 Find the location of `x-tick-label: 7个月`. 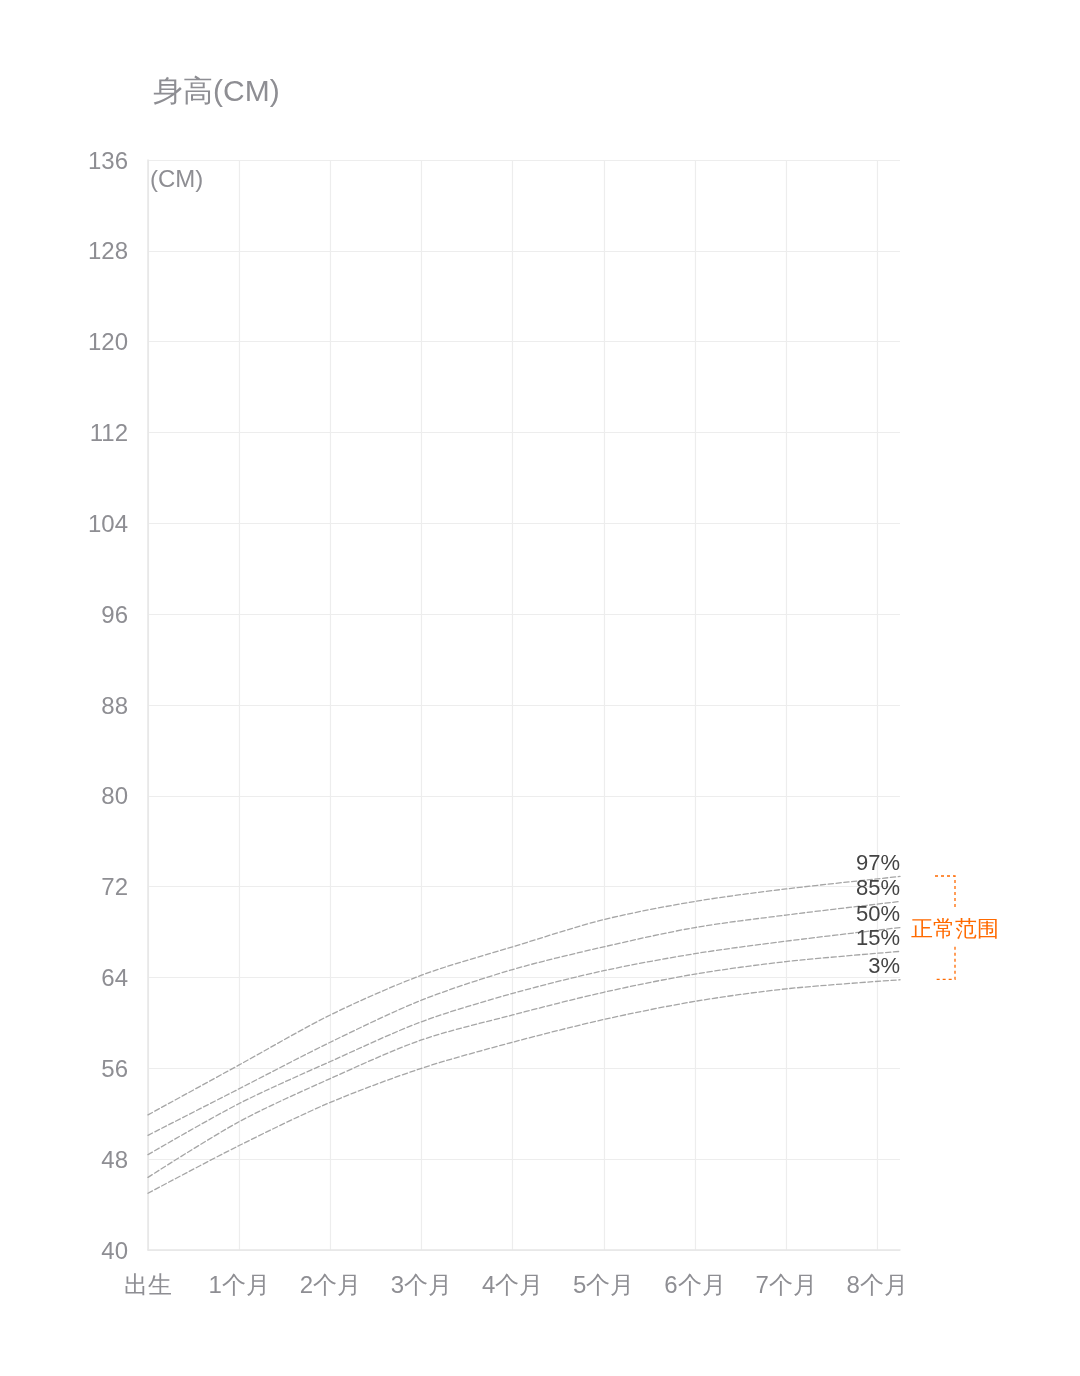

x-tick-label: 7个月 is located at coordinates (786, 1284).